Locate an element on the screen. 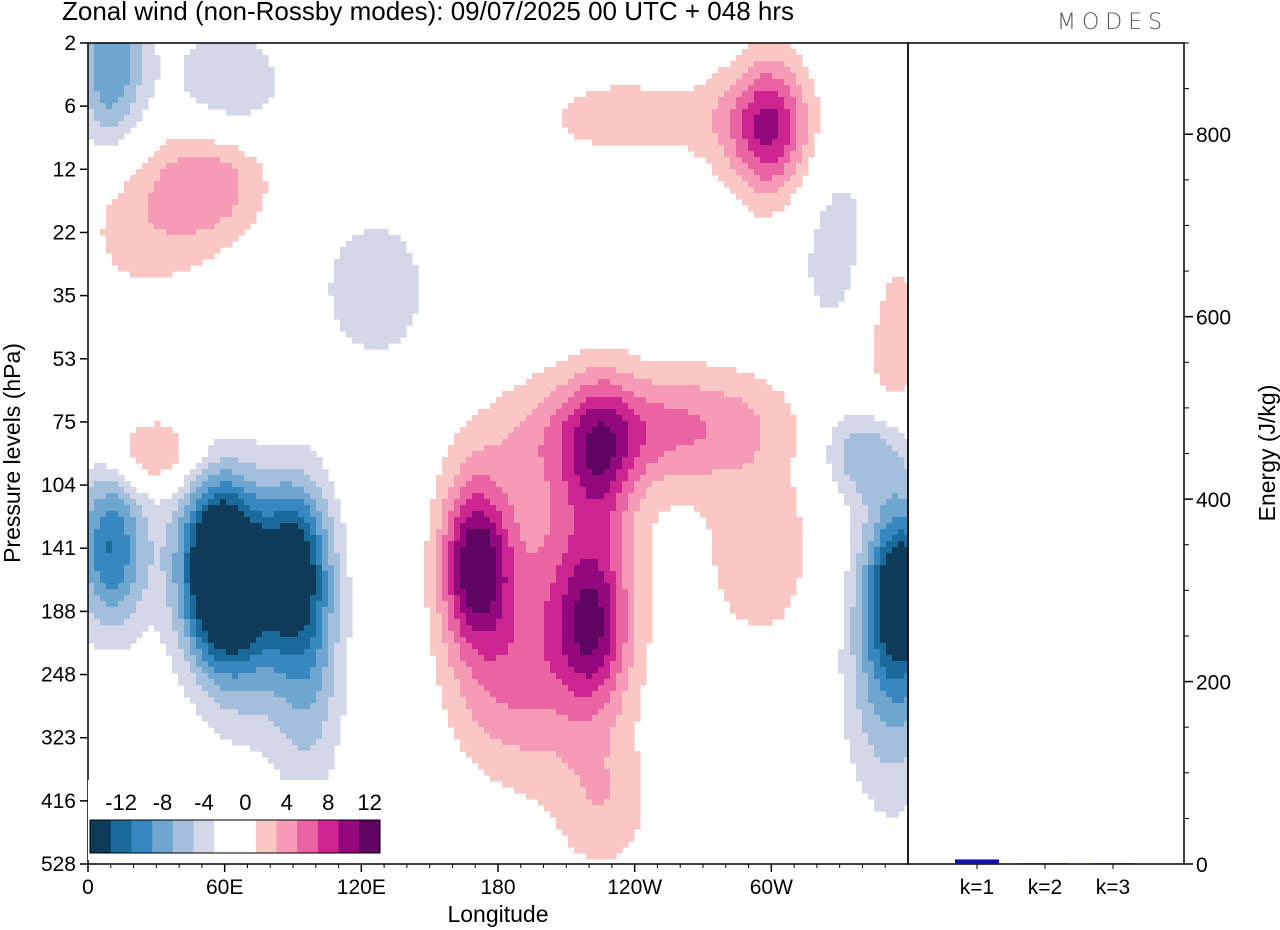 This screenshot has height=930, width=1280. energy-tick-label: 400 is located at coordinates (1213, 500).